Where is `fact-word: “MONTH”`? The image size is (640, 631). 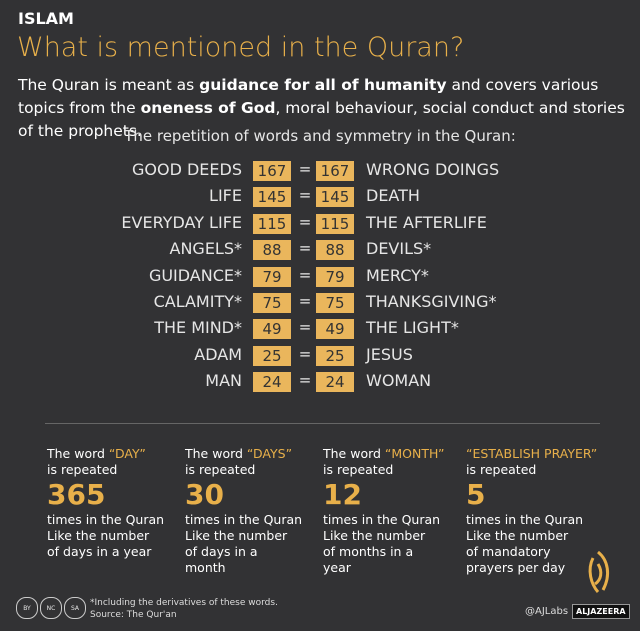 fact-word: “MONTH” is located at coordinates (414, 453).